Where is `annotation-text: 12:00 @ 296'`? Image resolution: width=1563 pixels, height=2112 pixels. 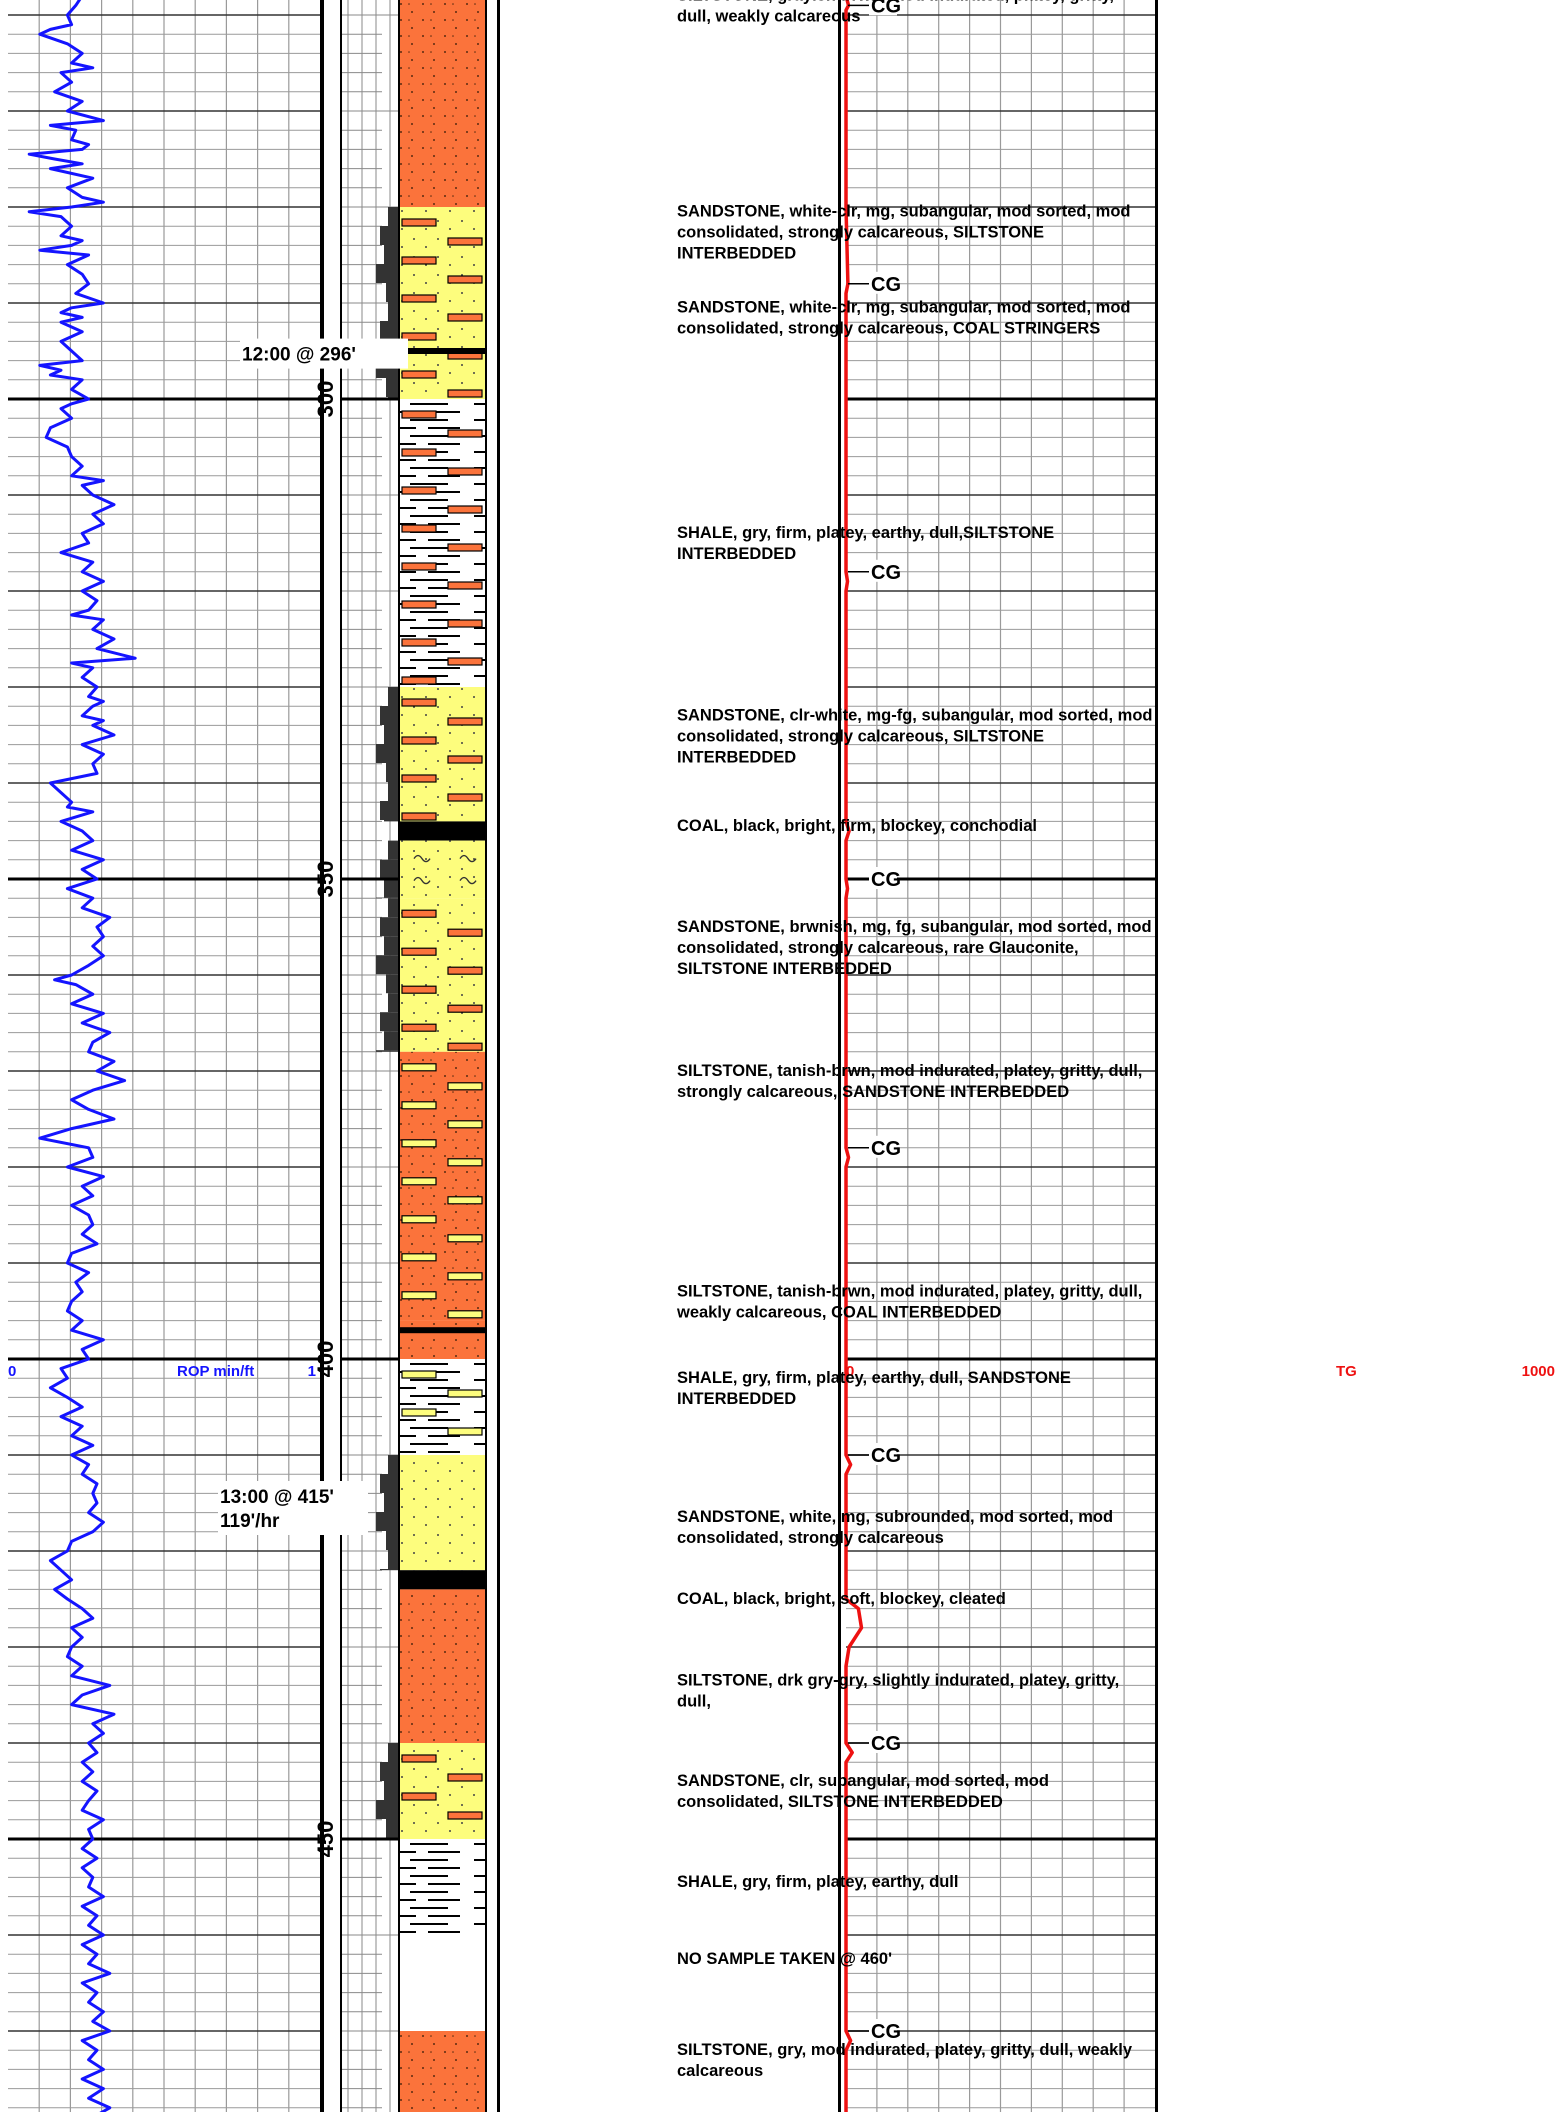
annotation-text: 12:00 @ 296' is located at coordinates (299, 355).